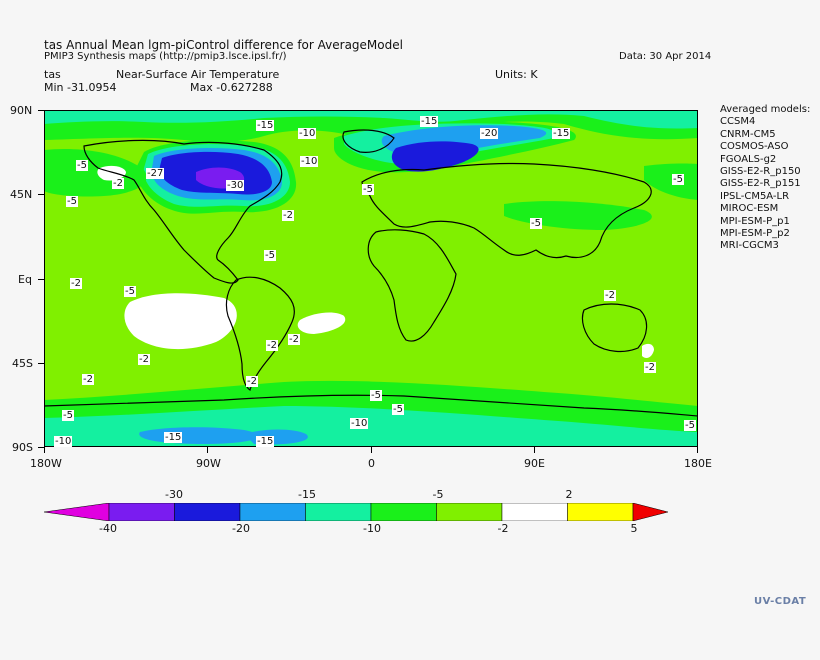 The height and width of the screenshot is (660, 820). Describe the element at coordinates (569, 494) in the screenshot. I see `colorbar-label: 2` at that location.